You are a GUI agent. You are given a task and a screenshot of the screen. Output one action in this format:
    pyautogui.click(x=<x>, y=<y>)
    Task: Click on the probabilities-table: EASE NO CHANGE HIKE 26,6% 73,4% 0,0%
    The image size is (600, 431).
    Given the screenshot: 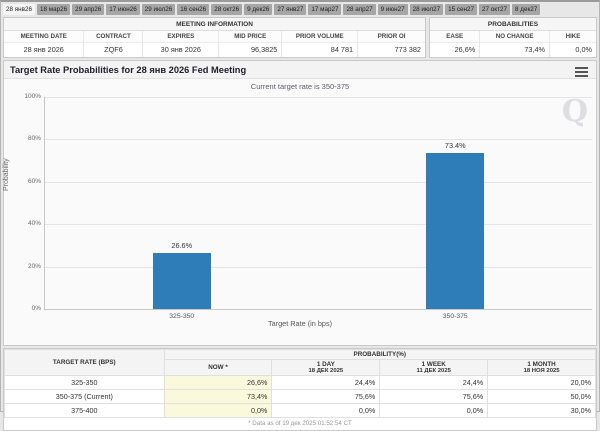 What is the action you would take?
    pyautogui.click(x=513, y=44)
    